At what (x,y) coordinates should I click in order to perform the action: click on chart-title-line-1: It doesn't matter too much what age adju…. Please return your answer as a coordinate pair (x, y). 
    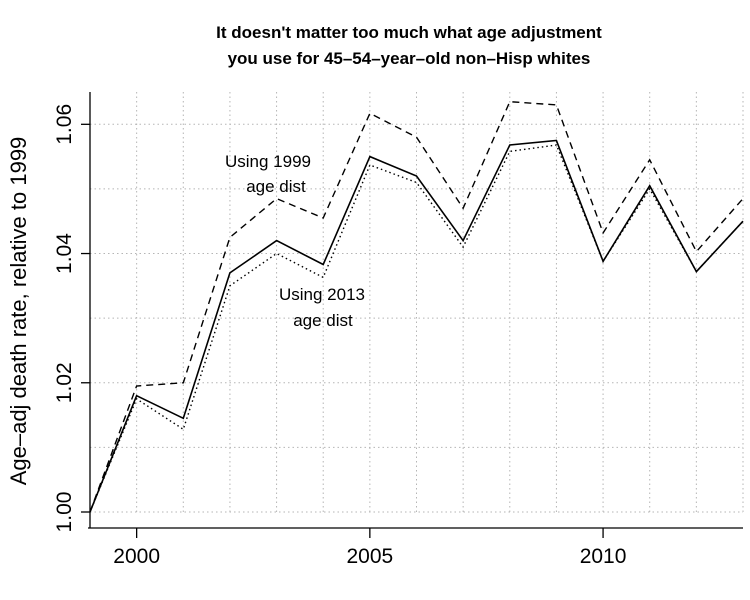
    Looking at the image, I should click on (409, 32).